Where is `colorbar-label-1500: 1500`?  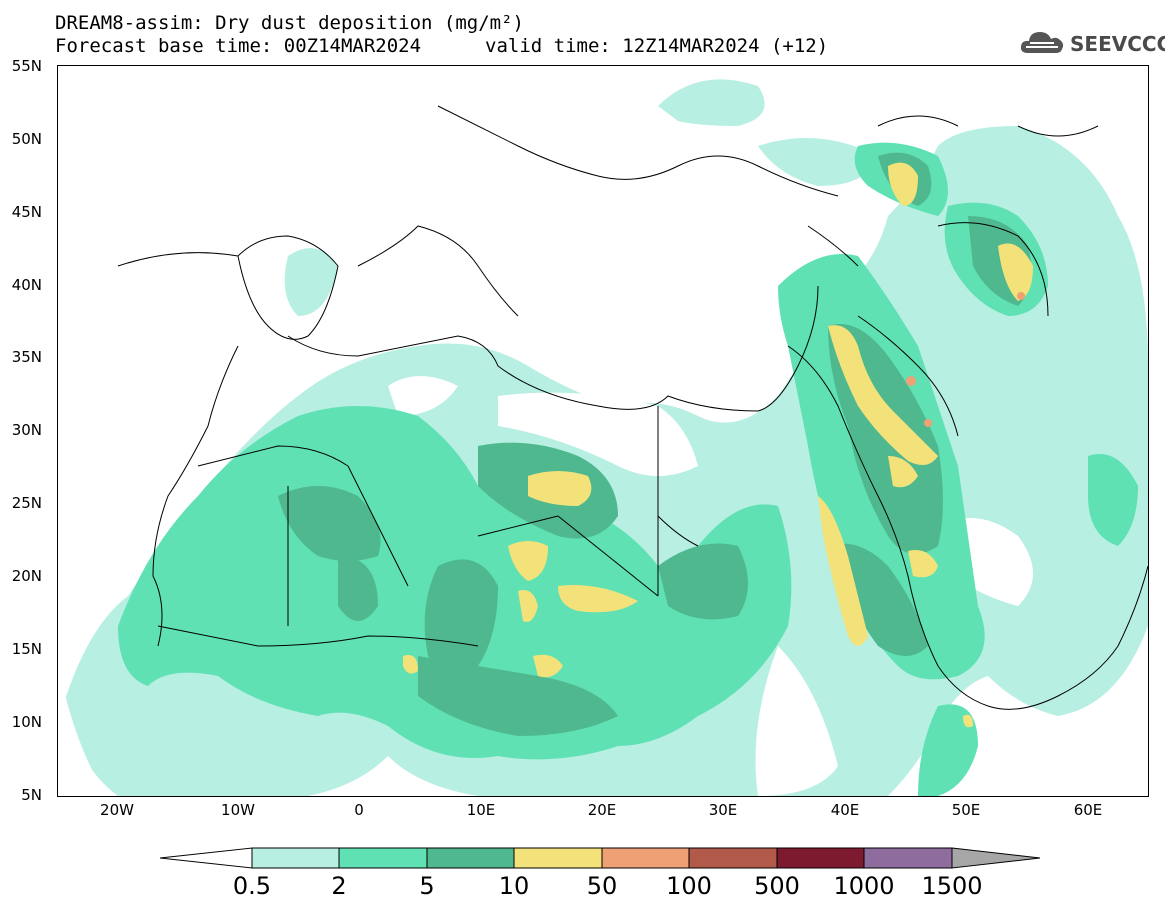 colorbar-label-1500: 1500 is located at coordinates (952, 886).